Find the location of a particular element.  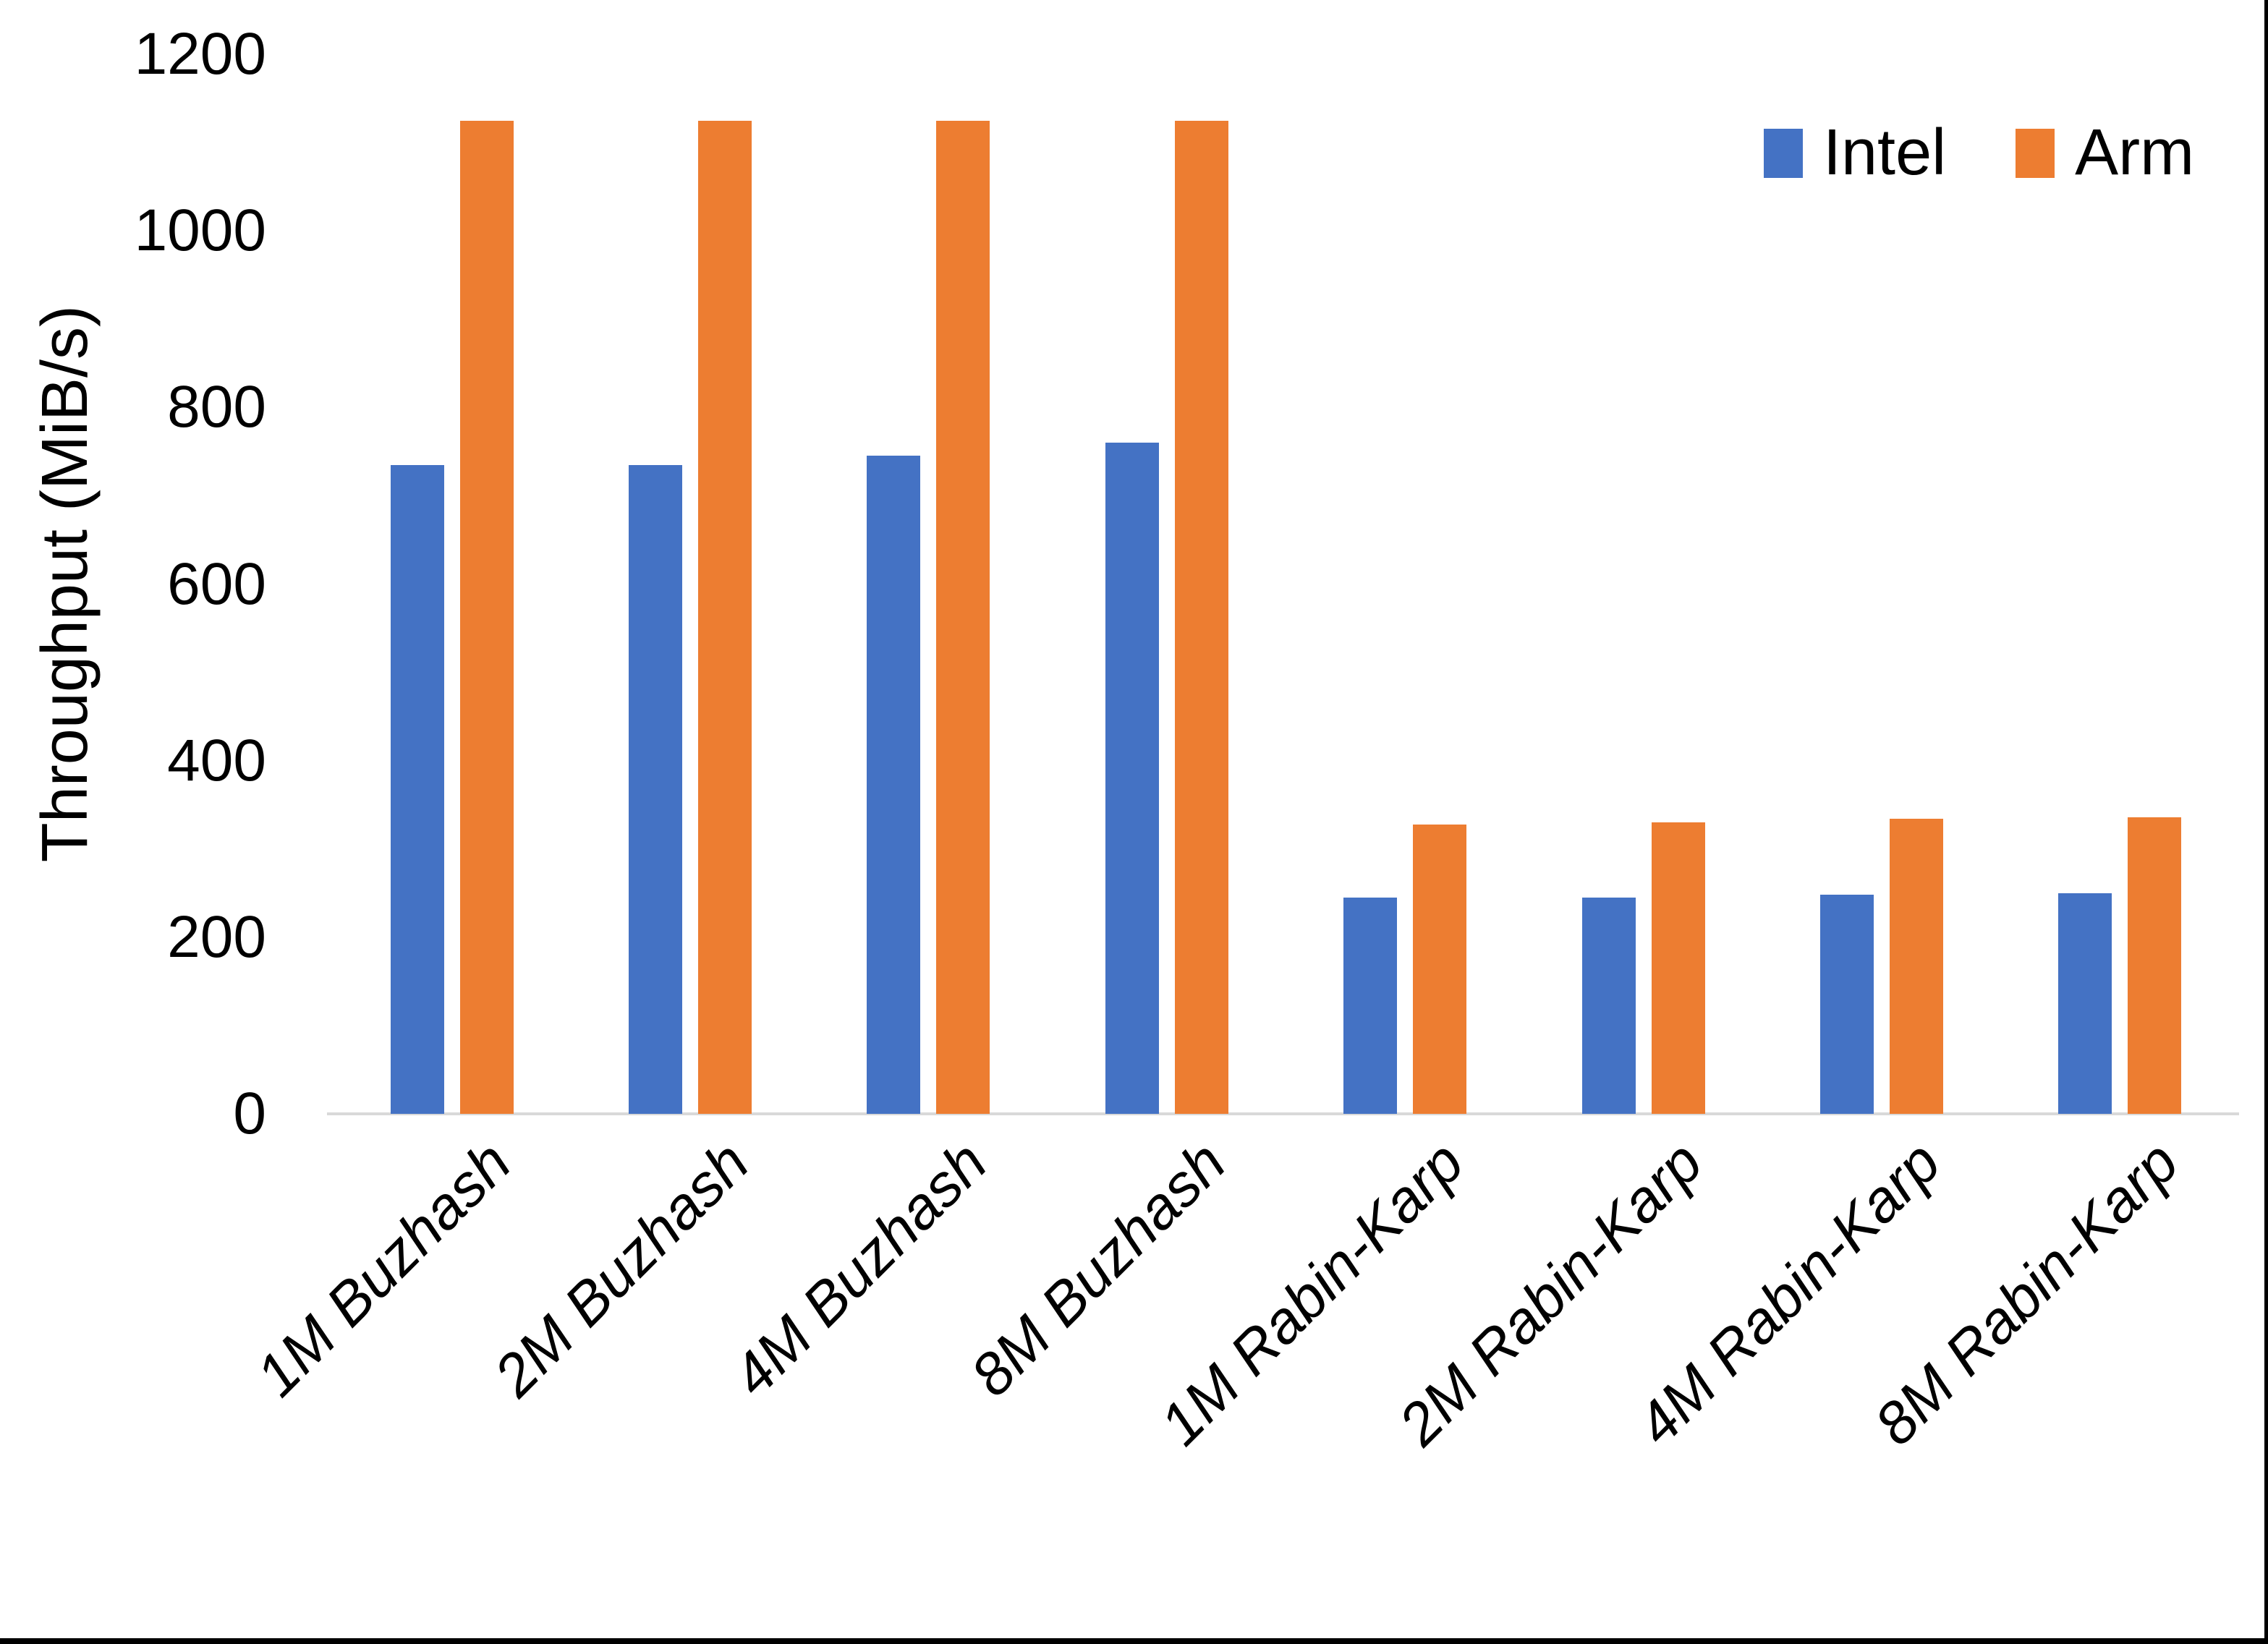

legend-item-arm: Arm is located at coordinates (2105, 153).